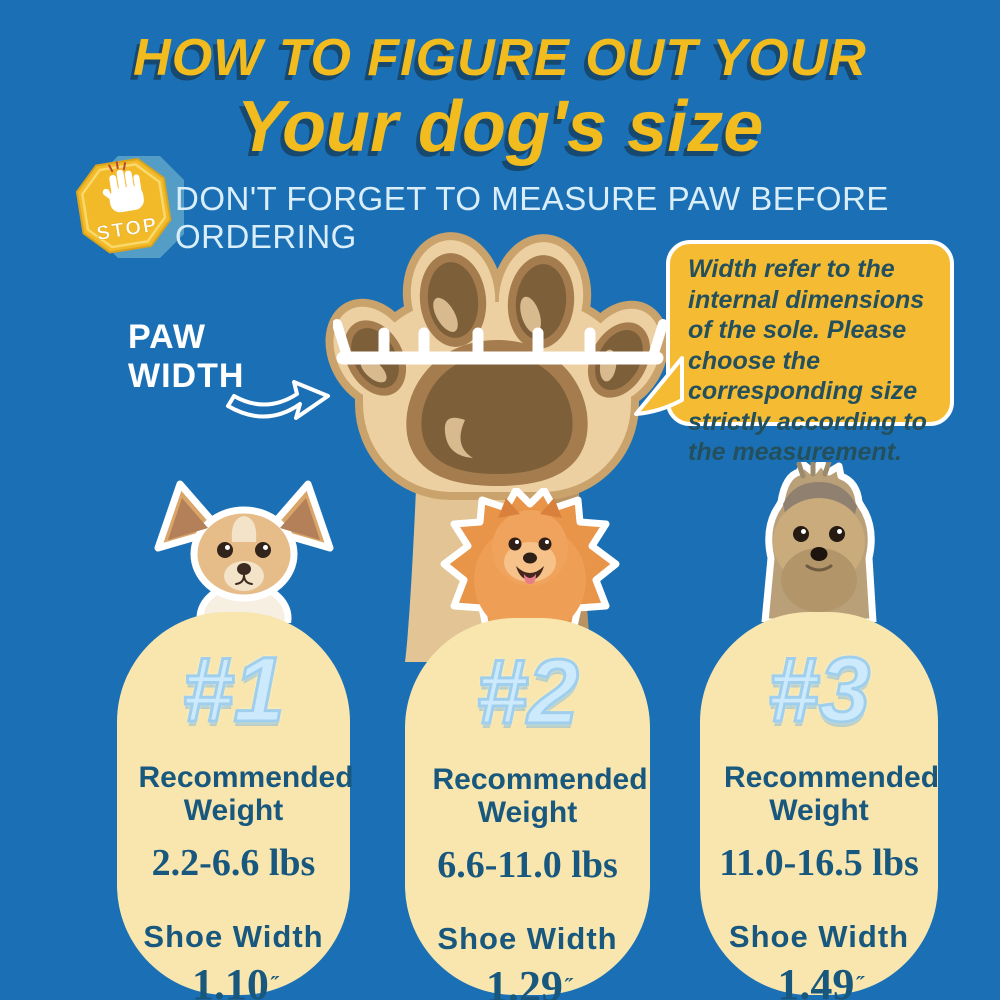 The image size is (1000, 1000). I want to click on paw-main-pad, so click(497, 413).